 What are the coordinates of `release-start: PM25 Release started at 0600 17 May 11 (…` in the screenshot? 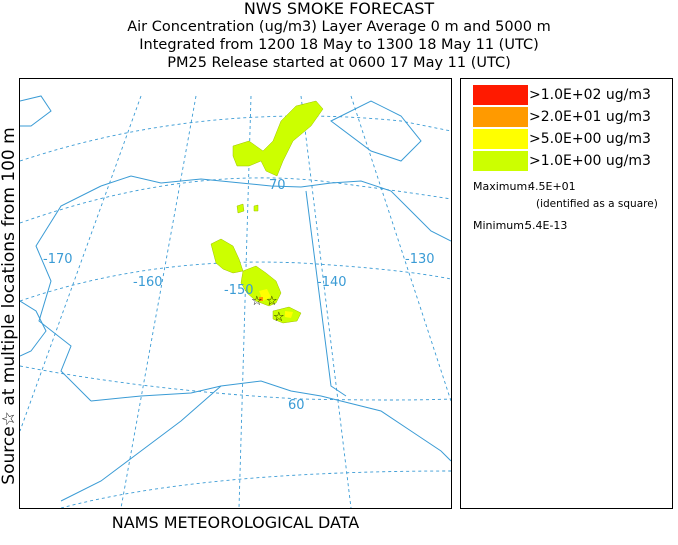 It's located at (339, 63).